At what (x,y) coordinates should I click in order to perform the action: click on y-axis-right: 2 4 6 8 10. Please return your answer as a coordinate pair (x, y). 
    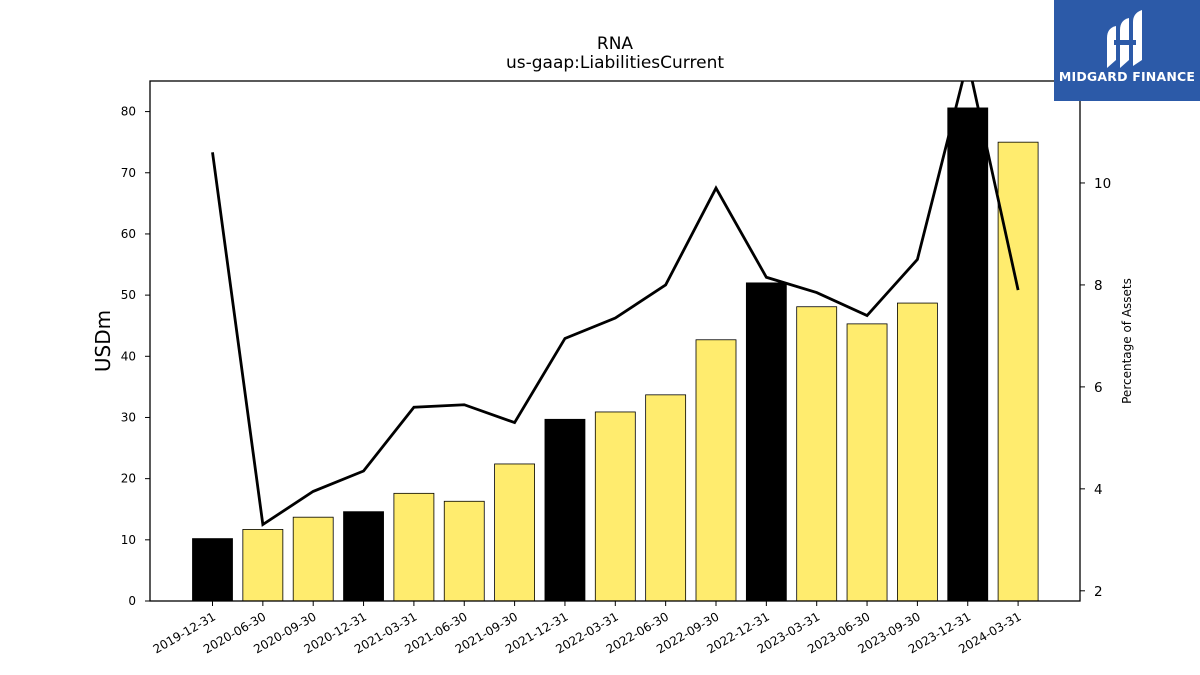
    Looking at the image, I should click on (1095, 388).